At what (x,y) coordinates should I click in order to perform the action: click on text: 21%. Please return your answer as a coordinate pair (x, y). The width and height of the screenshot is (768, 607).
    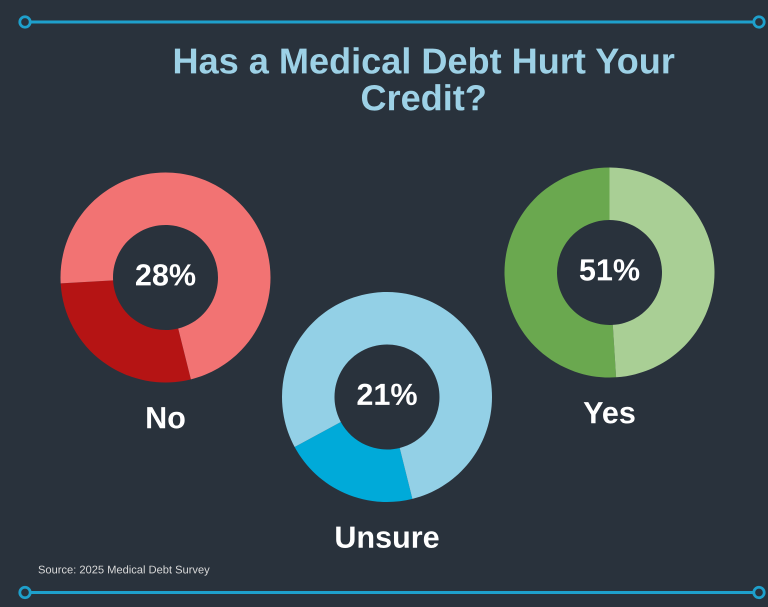
    Looking at the image, I should click on (387, 395).